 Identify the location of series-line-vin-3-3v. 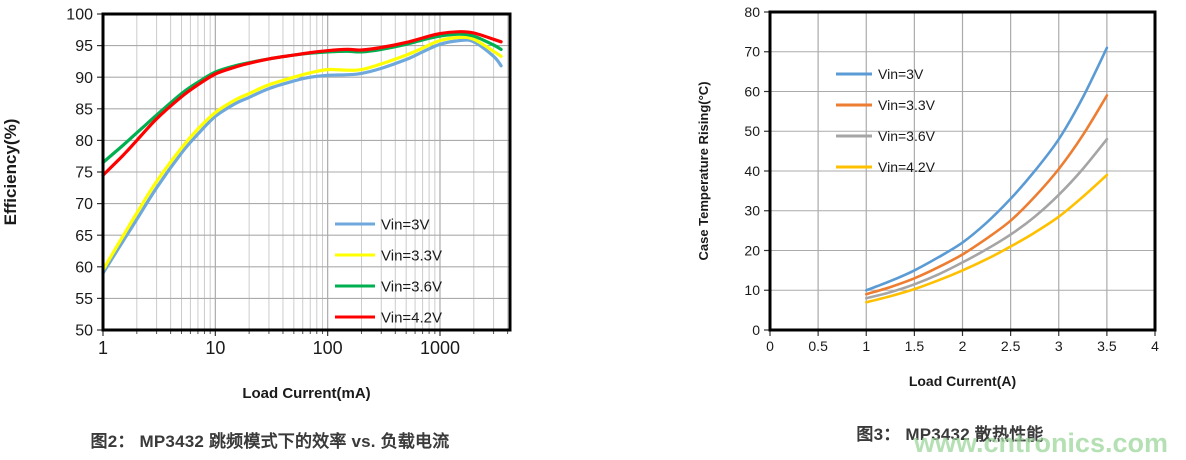
(987, 195).